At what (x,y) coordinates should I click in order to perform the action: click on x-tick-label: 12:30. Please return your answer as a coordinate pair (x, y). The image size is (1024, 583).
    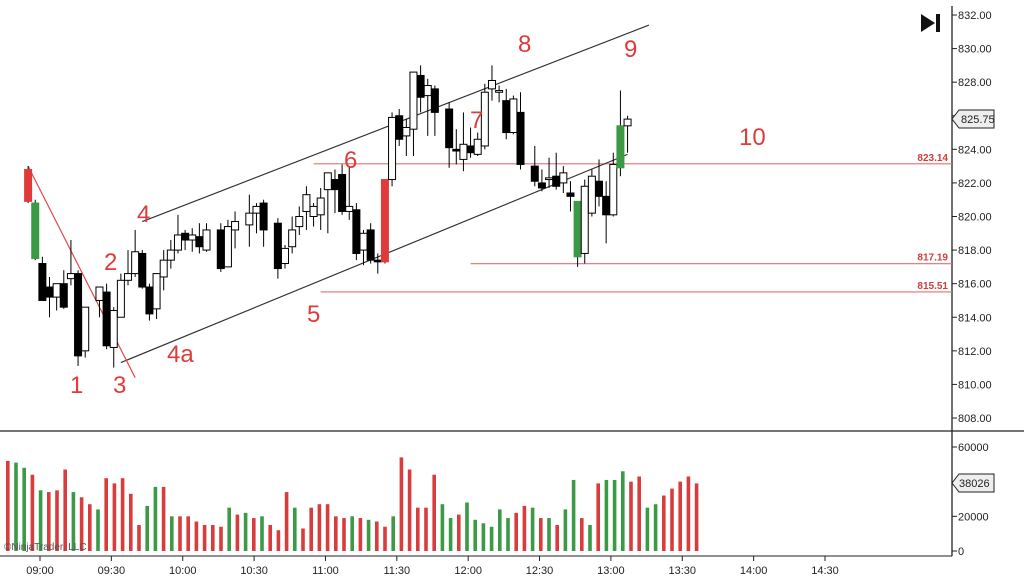
    Looking at the image, I should click on (540, 571).